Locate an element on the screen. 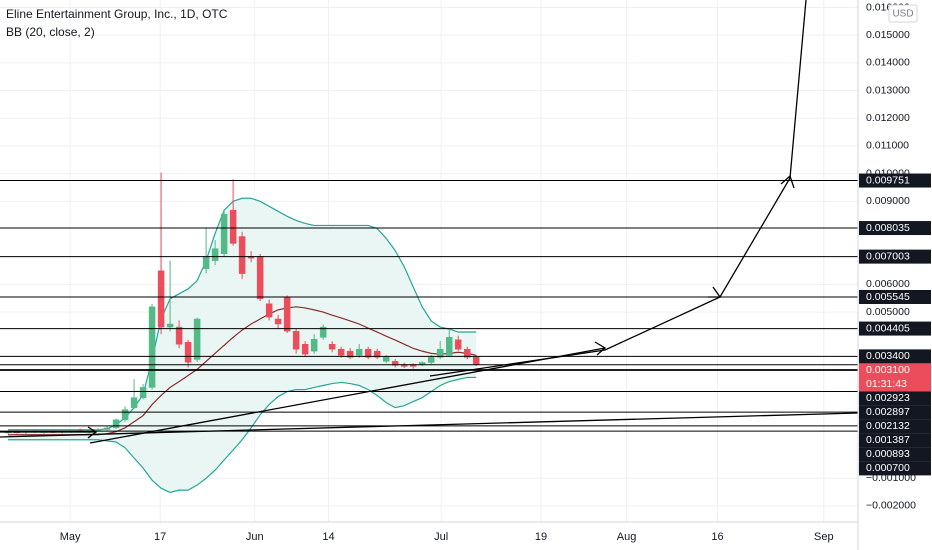  level-label: 0.008035 is located at coordinates (888, 228).